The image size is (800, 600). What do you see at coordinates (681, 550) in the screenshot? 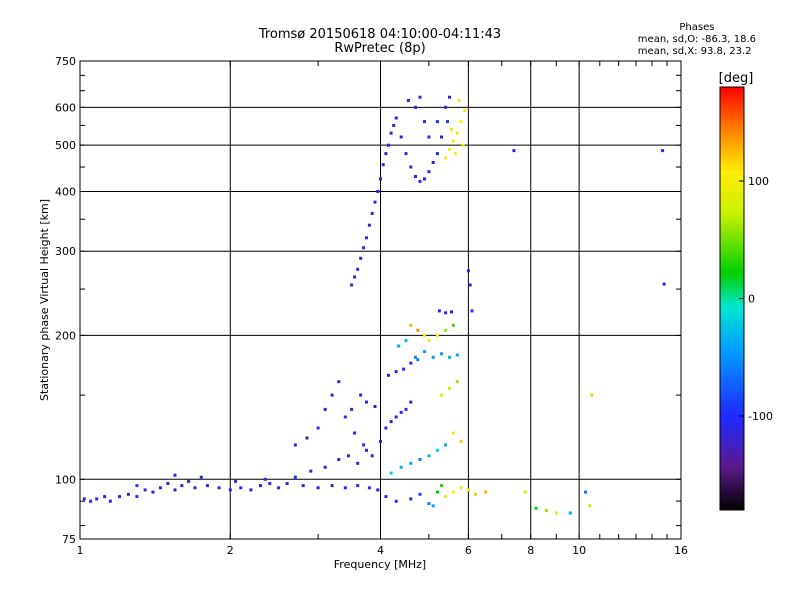
I see `x-tick-label: 16` at bounding box center [681, 550].